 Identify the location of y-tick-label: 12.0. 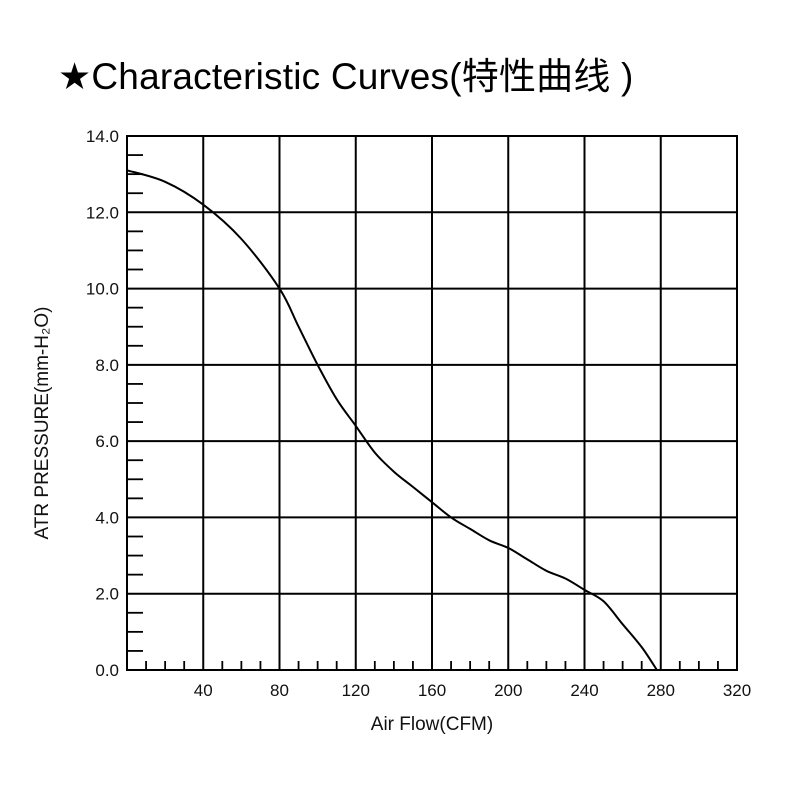
(102, 212).